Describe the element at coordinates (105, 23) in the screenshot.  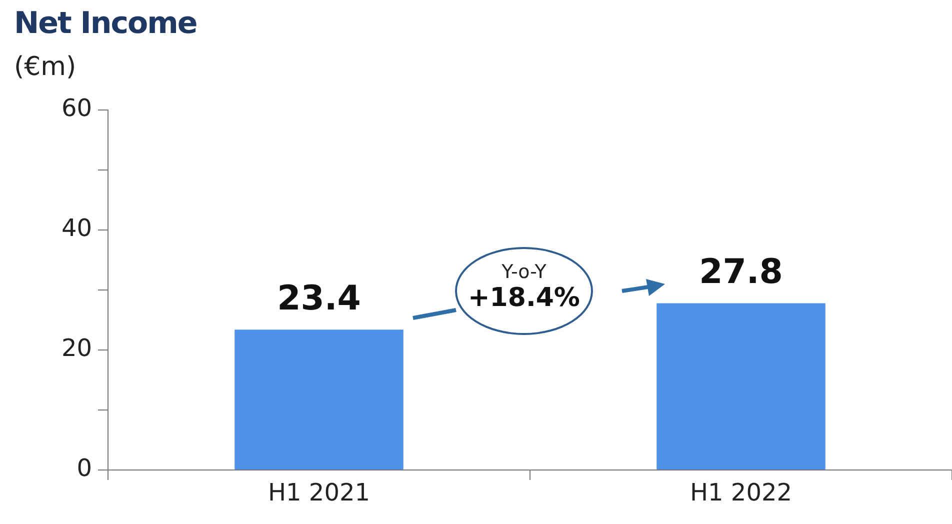
I see `chart-title: Net Income` at that location.